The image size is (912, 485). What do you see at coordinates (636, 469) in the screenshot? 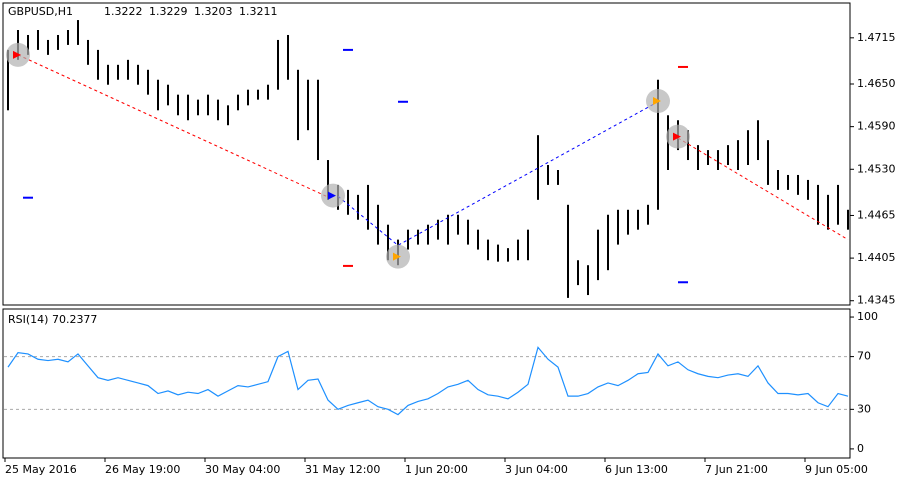
I see `x-tick-label: 6 Jun 13:00` at bounding box center [636, 469].